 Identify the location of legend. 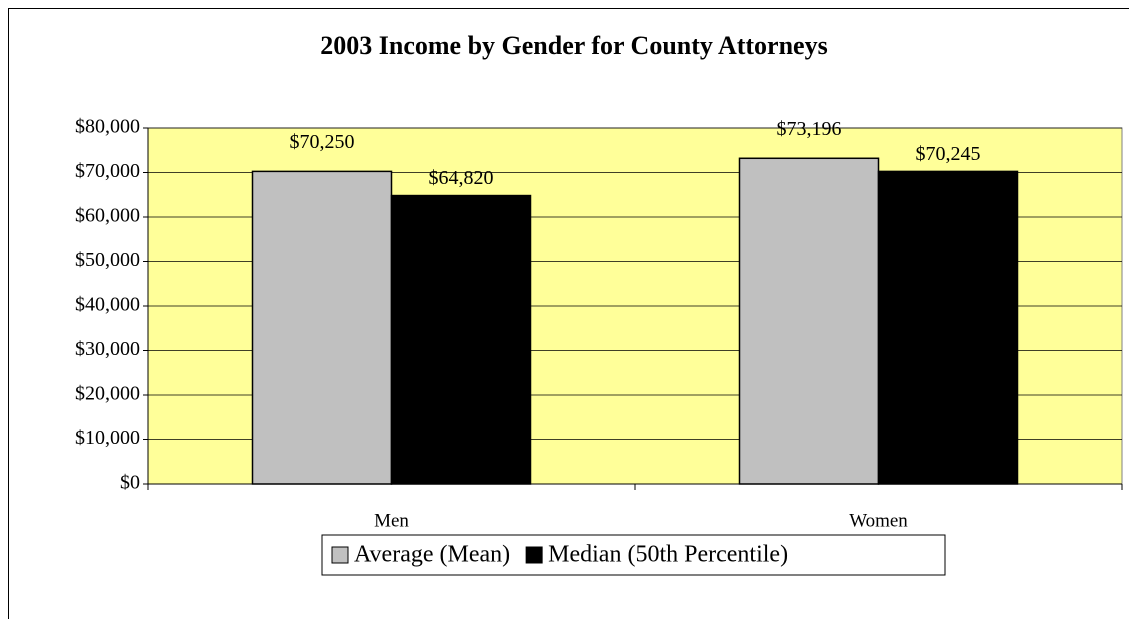
(633, 555).